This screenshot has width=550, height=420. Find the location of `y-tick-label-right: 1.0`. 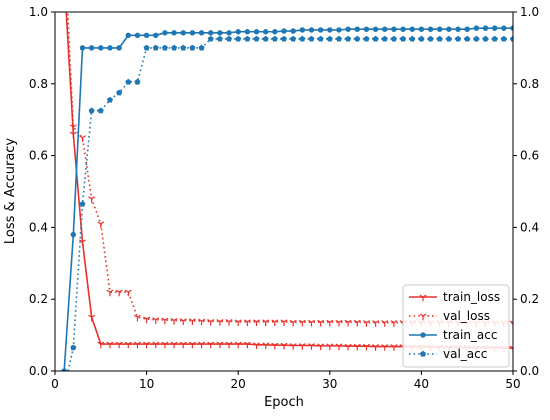

y-tick-label-right: 1.0 is located at coordinates (529, 12).